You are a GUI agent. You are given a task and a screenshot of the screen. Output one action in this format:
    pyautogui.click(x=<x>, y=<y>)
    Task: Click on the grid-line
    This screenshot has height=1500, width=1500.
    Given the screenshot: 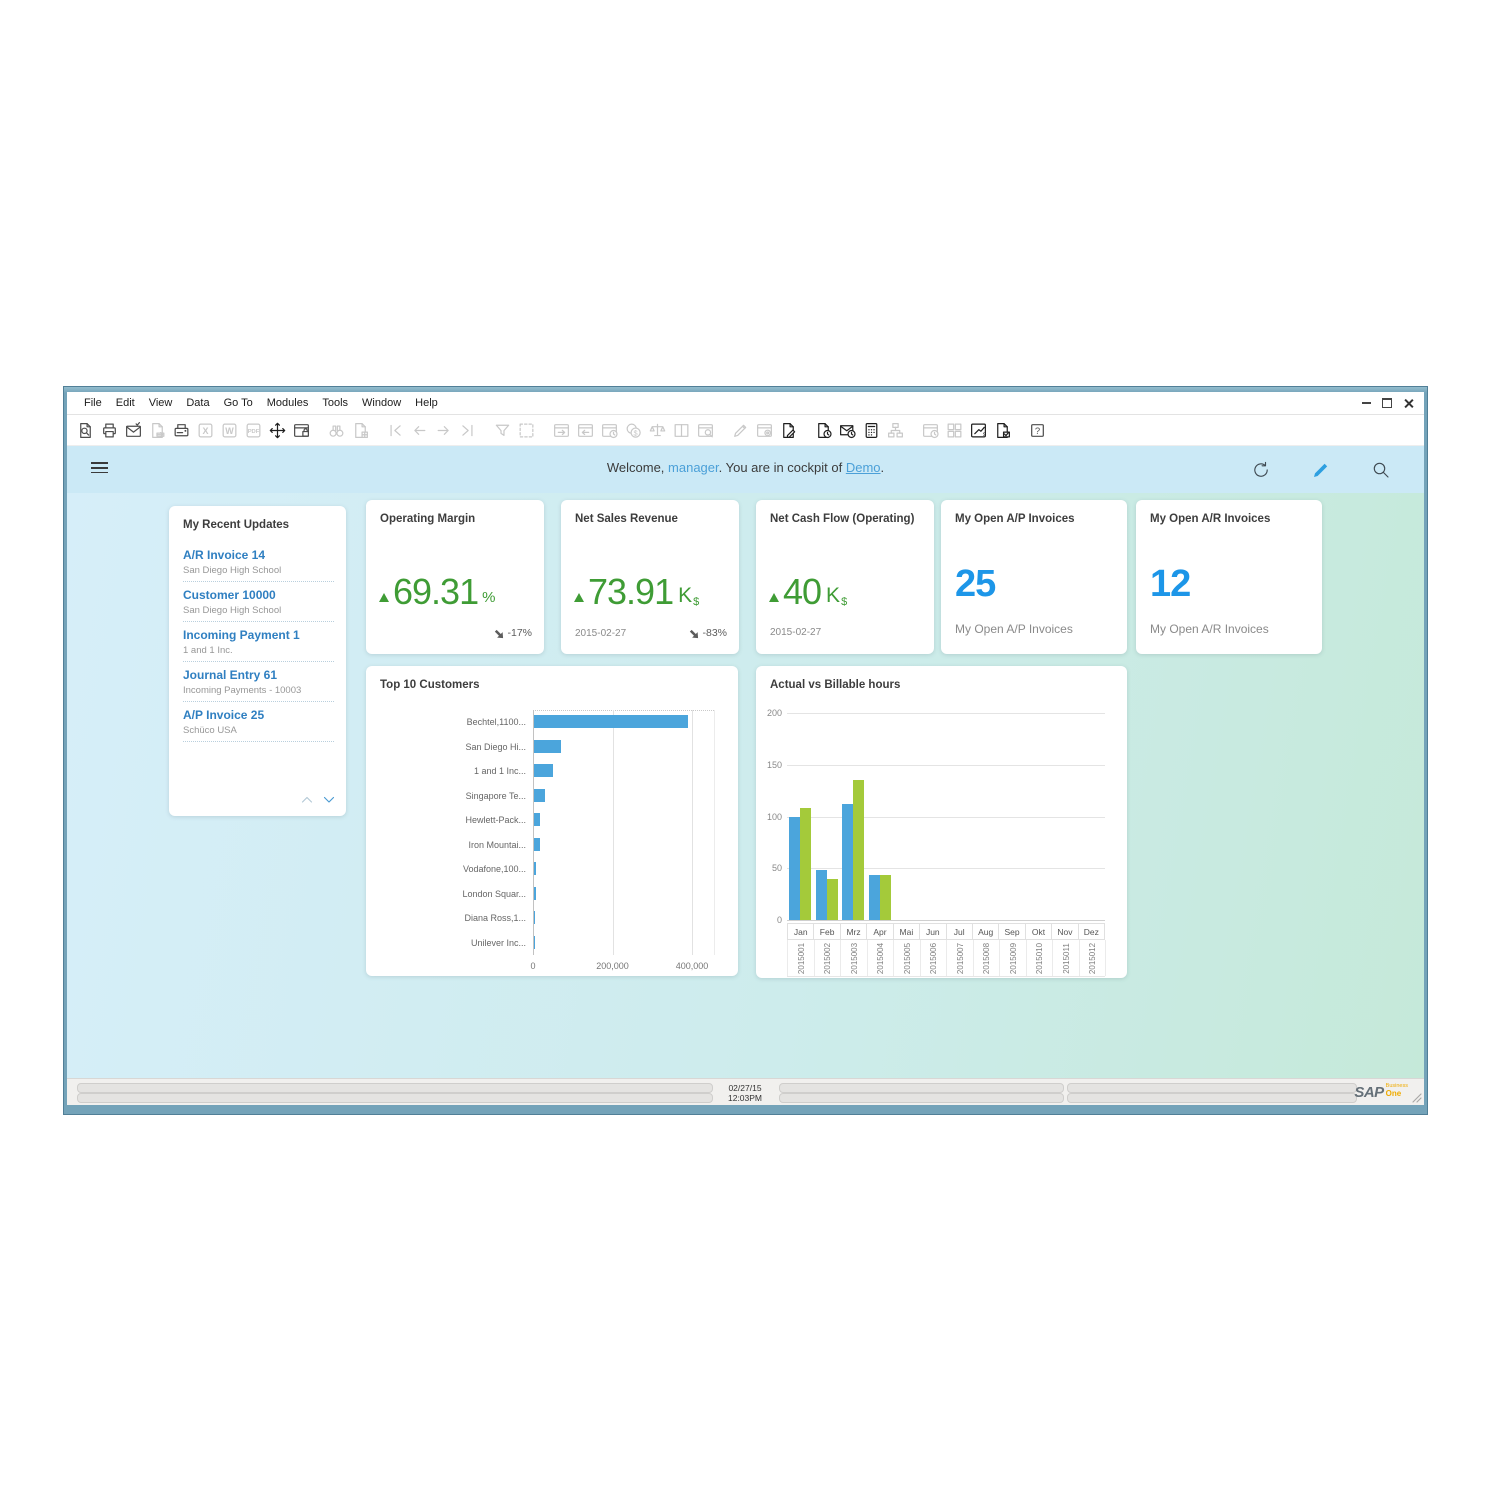 What is the action you would take?
    pyautogui.click(x=692, y=832)
    